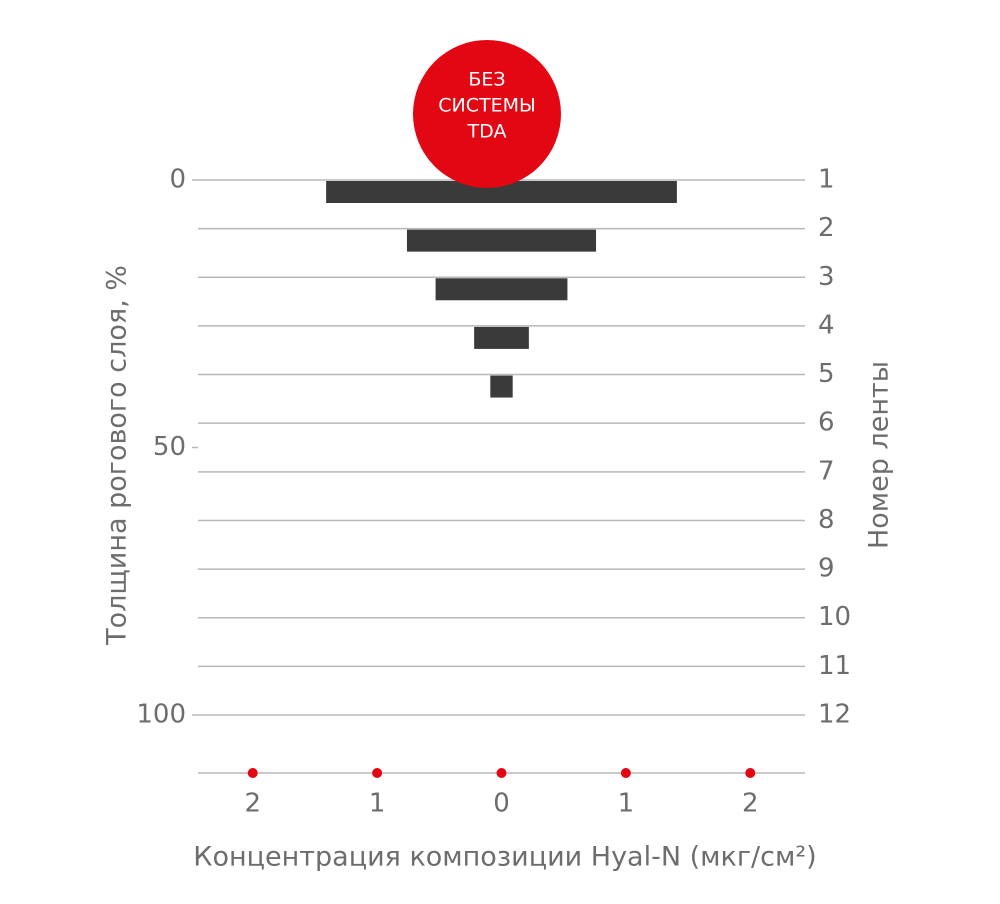 Image resolution: width=1000 pixels, height=904 pixels. Describe the element at coordinates (826, 228) in the screenshot. I see `y2-tick-label: 2` at that location.